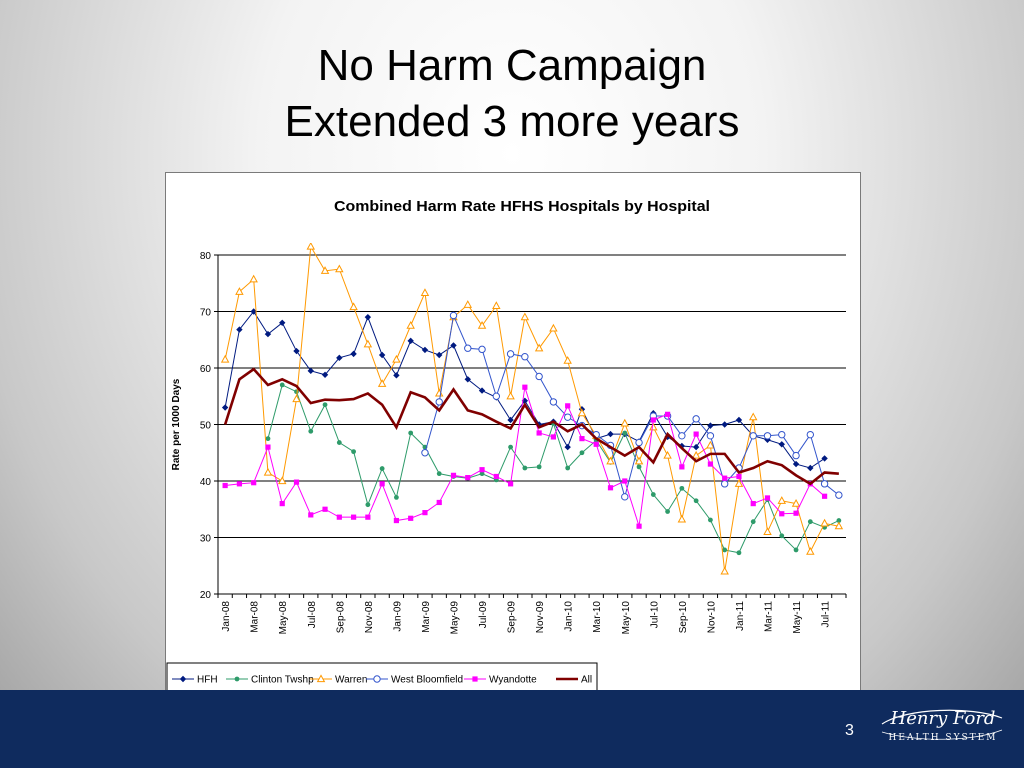 Image resolution: width=1024 pixels, height=768 pixels. What do you see at coordinates (531, 426) in the screenshot?
I see `series-all` at bounding box center [531, 426].